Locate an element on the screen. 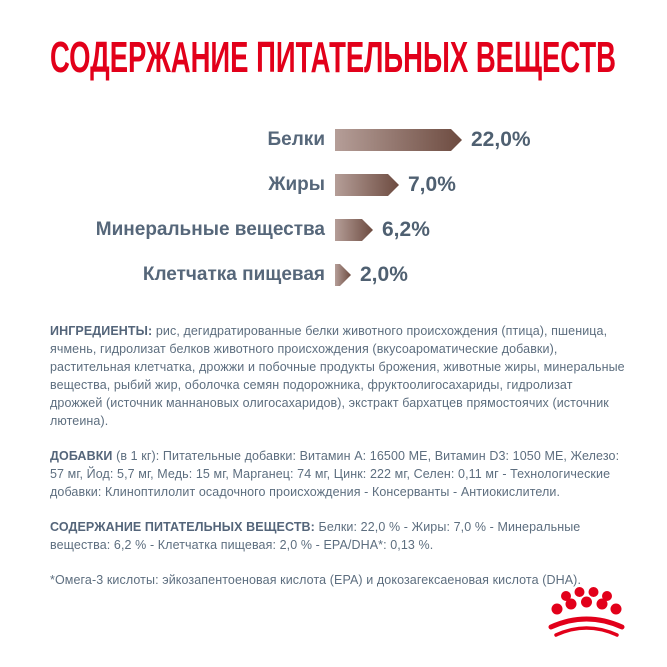 Image resolution: width=667 pixels, height=667 pixels. chart-value: 2,0% is located at coordinates (384, 274).